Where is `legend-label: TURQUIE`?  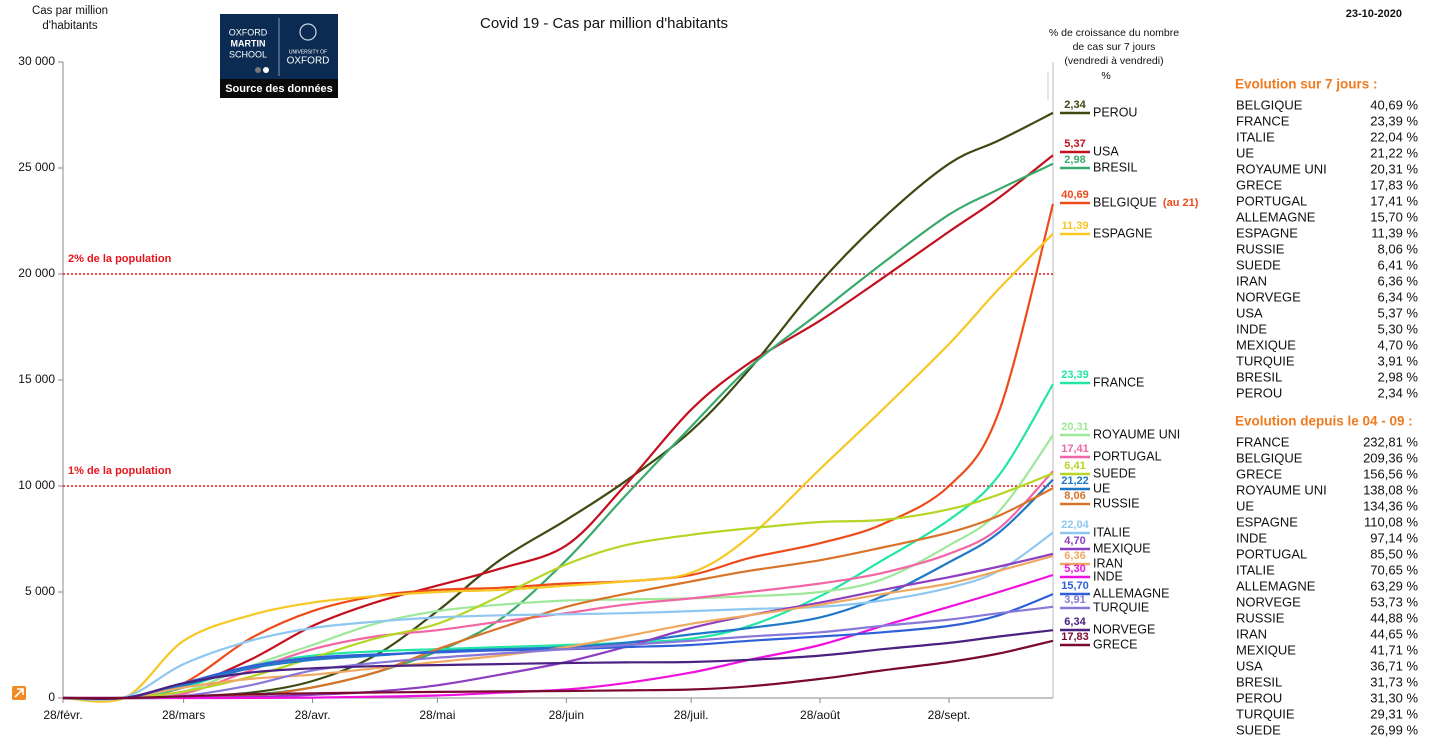
legend-label: TURQUIE is located at coordinates (1121, 607).